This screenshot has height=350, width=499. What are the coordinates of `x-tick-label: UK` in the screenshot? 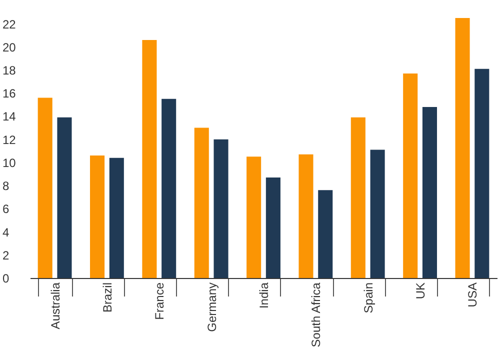 It's located at (421, 291).